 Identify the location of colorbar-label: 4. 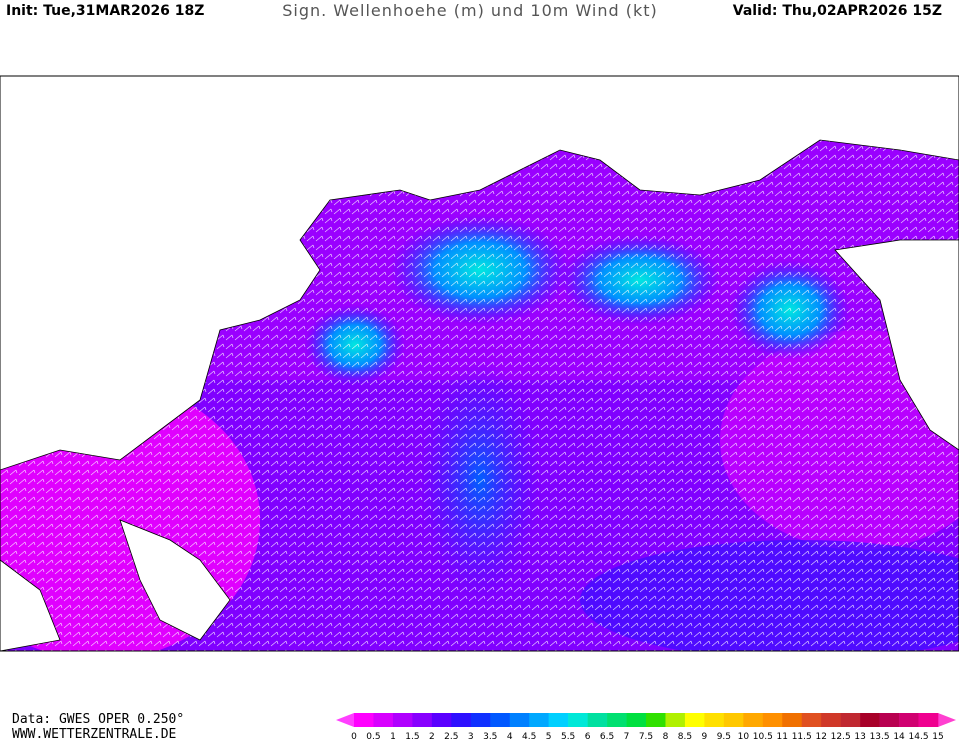
(510, 736).